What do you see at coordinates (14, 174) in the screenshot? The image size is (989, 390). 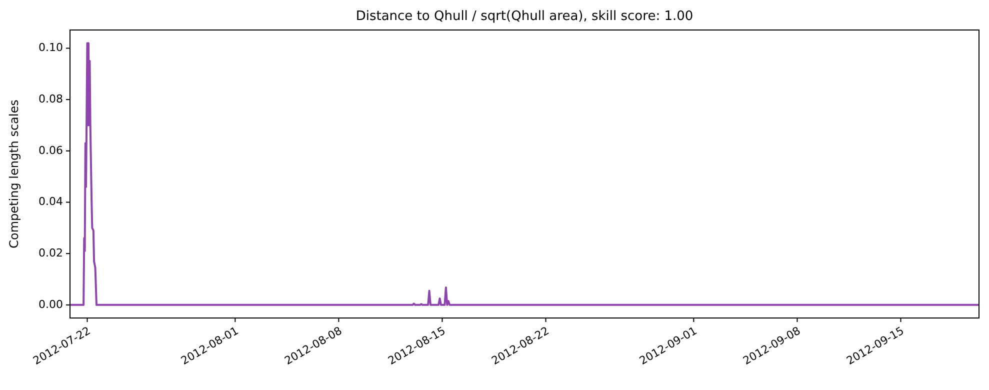 I see `y-axis-title: Competing length scales` at bounding box center [14, 174].